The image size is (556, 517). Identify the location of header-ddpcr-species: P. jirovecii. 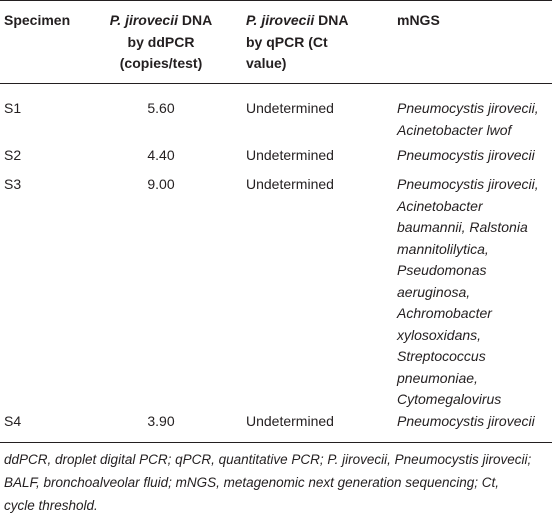
(143, 20).